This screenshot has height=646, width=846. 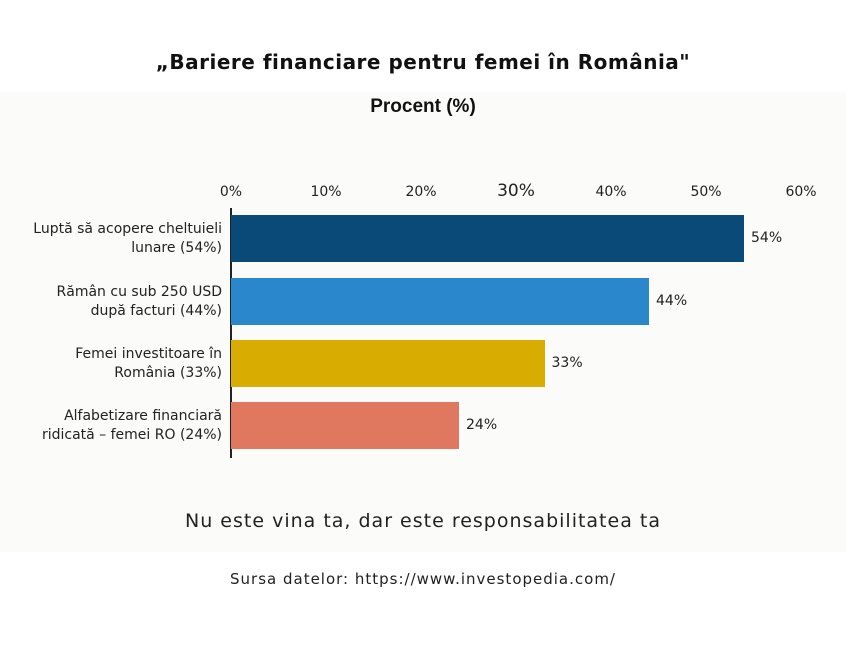 What do you see at coordinates (801, 192) in the screenshot?
I see `x-tick-label: 60%` at bounding box center [801, 192].